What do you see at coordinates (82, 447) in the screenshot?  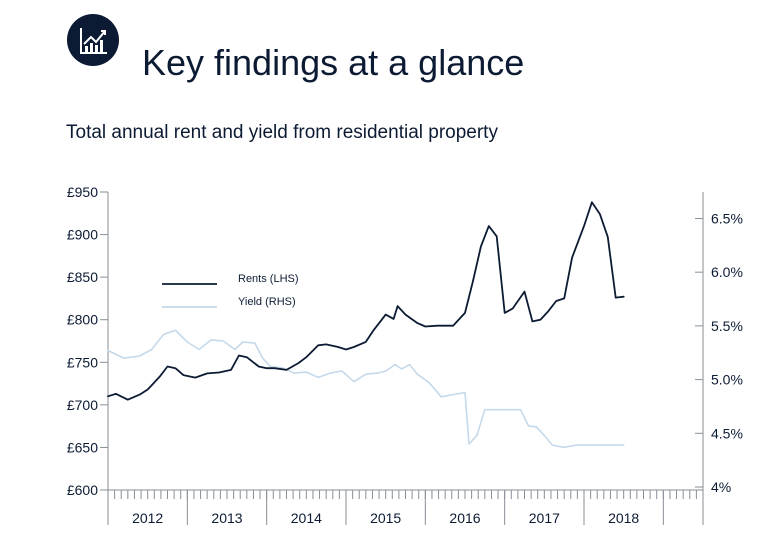 I see `left-tick-label: £650` at bounding box center [82, 447].